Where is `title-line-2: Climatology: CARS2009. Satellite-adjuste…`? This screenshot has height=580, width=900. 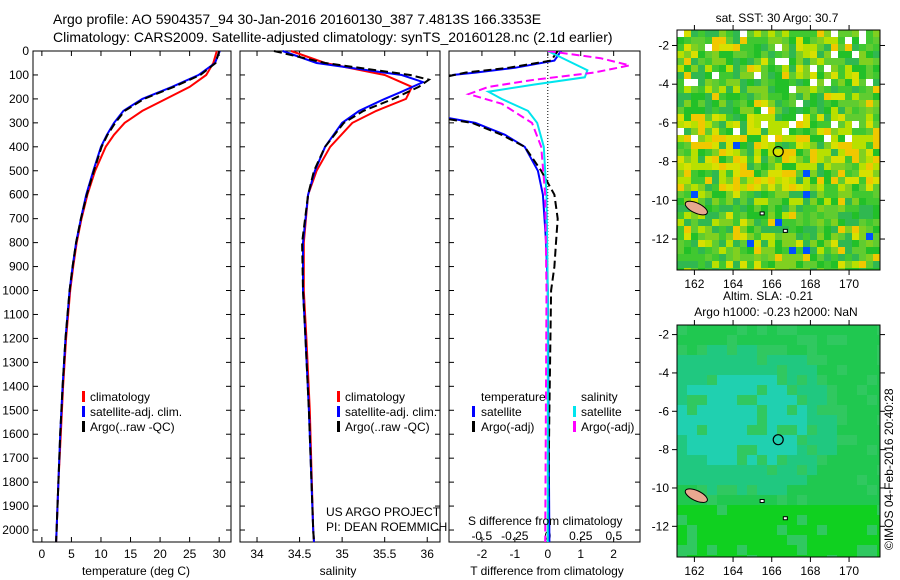 title-line-2: Climatology: CARS2009. Satellite-adjuste… is located at coordinates (333, 37).